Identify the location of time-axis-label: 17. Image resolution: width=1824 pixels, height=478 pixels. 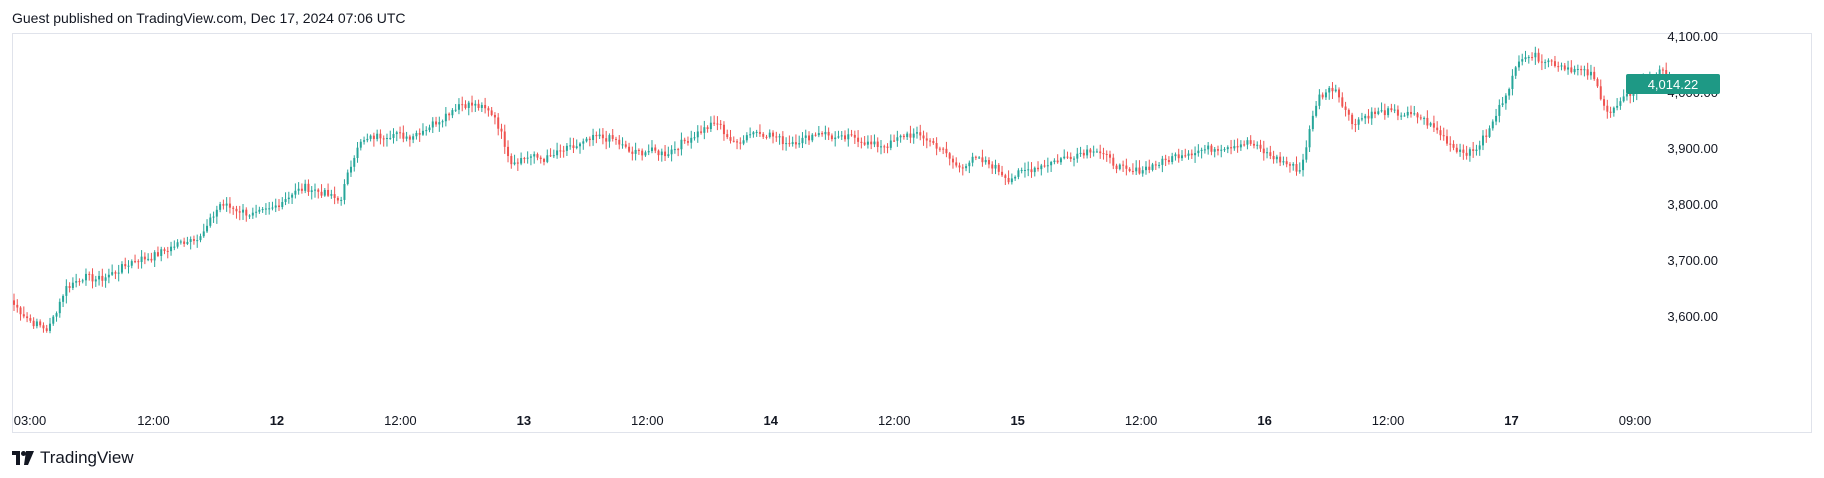
(1511, 420).